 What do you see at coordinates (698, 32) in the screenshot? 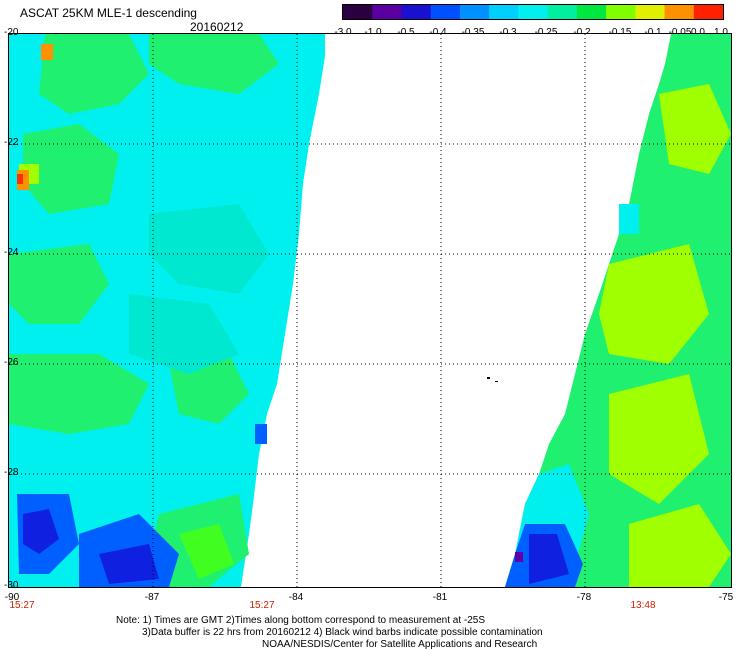
I see `colorbar-label: 0.0` at bounding box center [698, 32].